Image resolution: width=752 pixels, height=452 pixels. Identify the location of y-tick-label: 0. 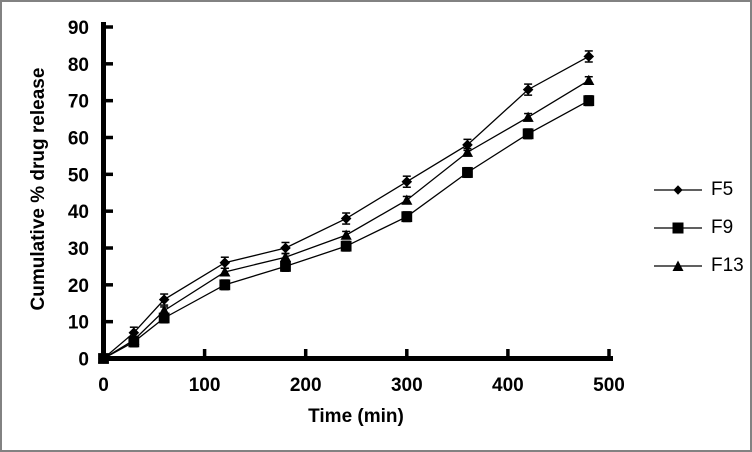
(83, 360).